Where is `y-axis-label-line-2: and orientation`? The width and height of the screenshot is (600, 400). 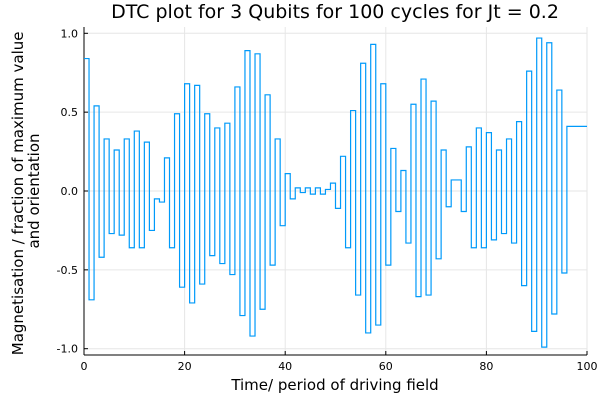
y-axis-label-line-2: and orientation is located at coordinates (34, 190).